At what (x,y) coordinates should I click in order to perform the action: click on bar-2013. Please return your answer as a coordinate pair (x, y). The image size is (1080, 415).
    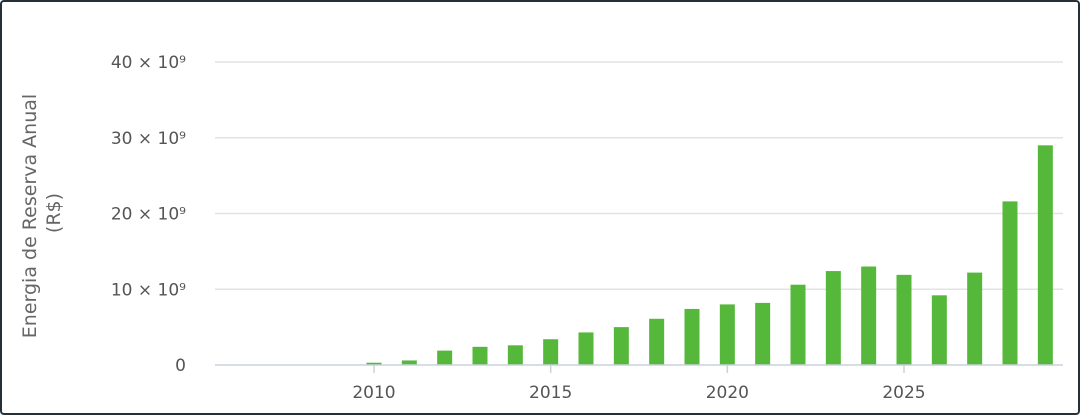
    Looking at the image, I should click on (480, 355).